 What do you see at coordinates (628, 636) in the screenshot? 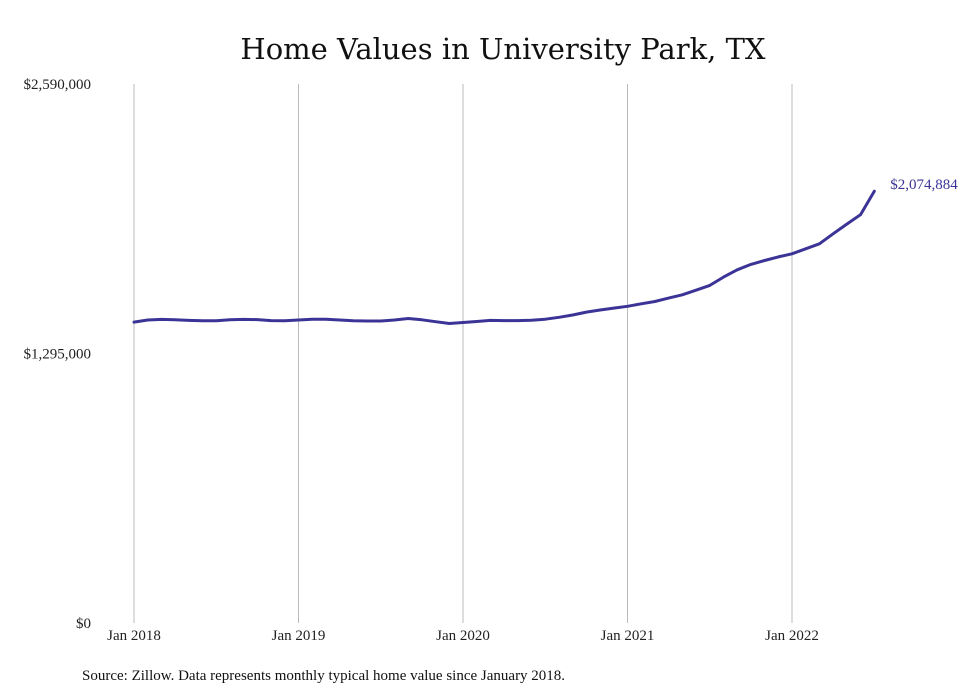
I see `x-tick-label: Jan 2021` at bounding box center [628, 636].